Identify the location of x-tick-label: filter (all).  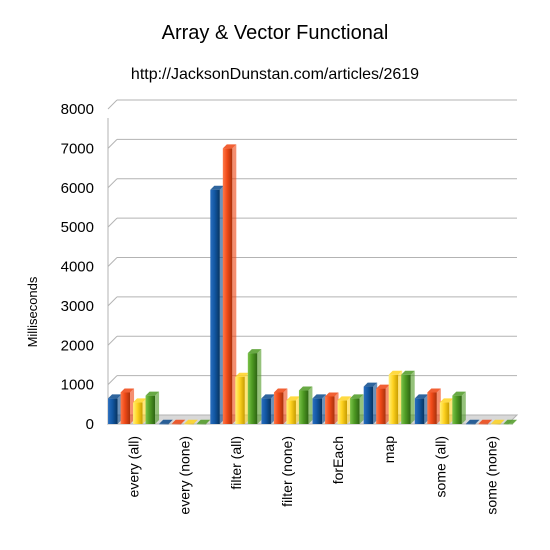
(236, 463).